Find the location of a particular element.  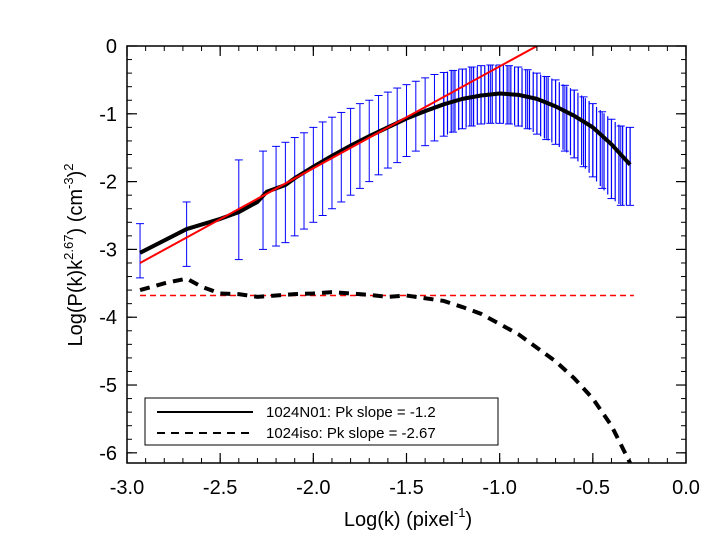

y-axis-title: Log(P(k)k2.67) (cm-3)2 is located at coordinates (74, 254).